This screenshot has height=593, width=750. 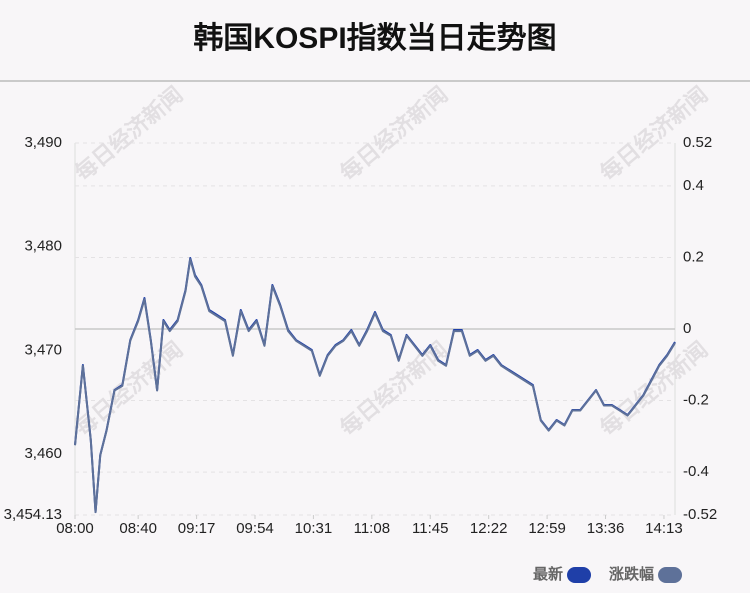 I want to click on x-tick-label: 14:13, so click(x=664, y=528).